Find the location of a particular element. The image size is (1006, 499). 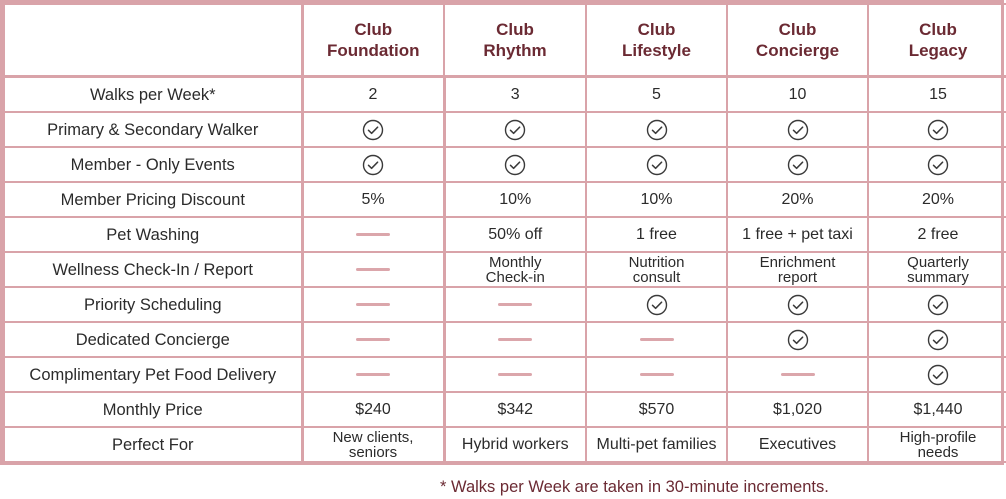

plan-header-lifestyle: Club Lifestyle is located at coordinates (656, 40).